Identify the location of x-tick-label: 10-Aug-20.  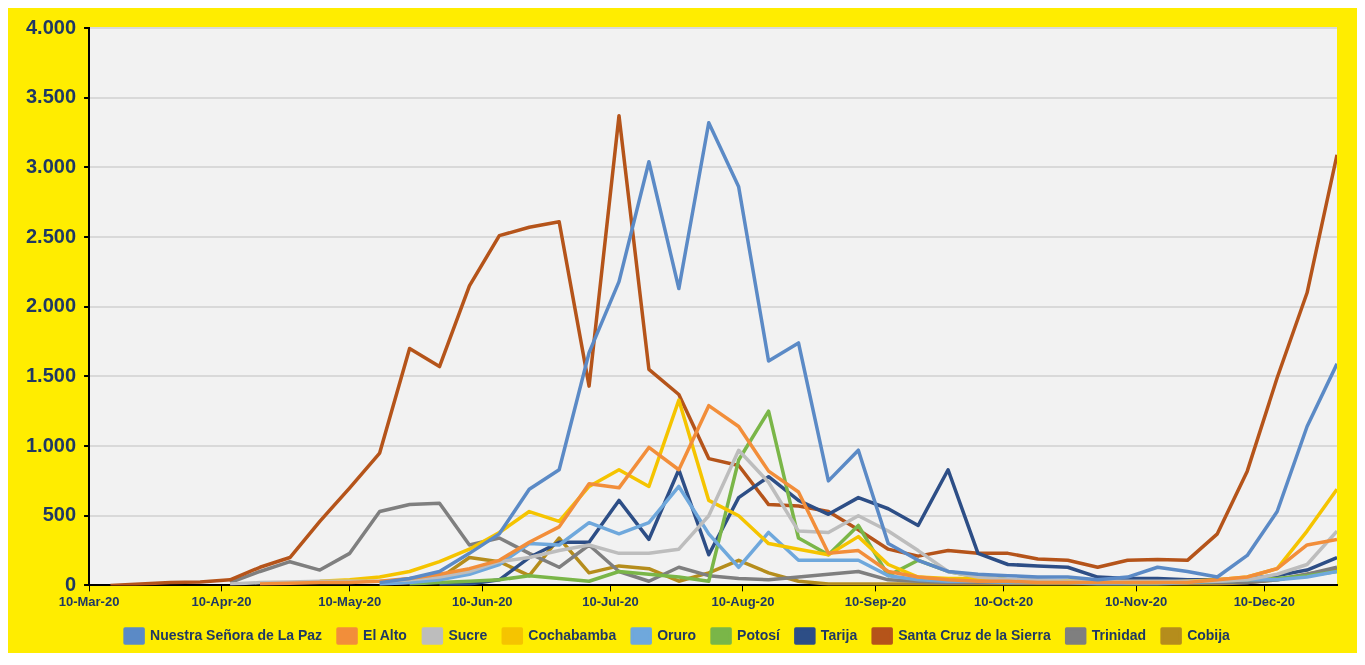
(743, 601).